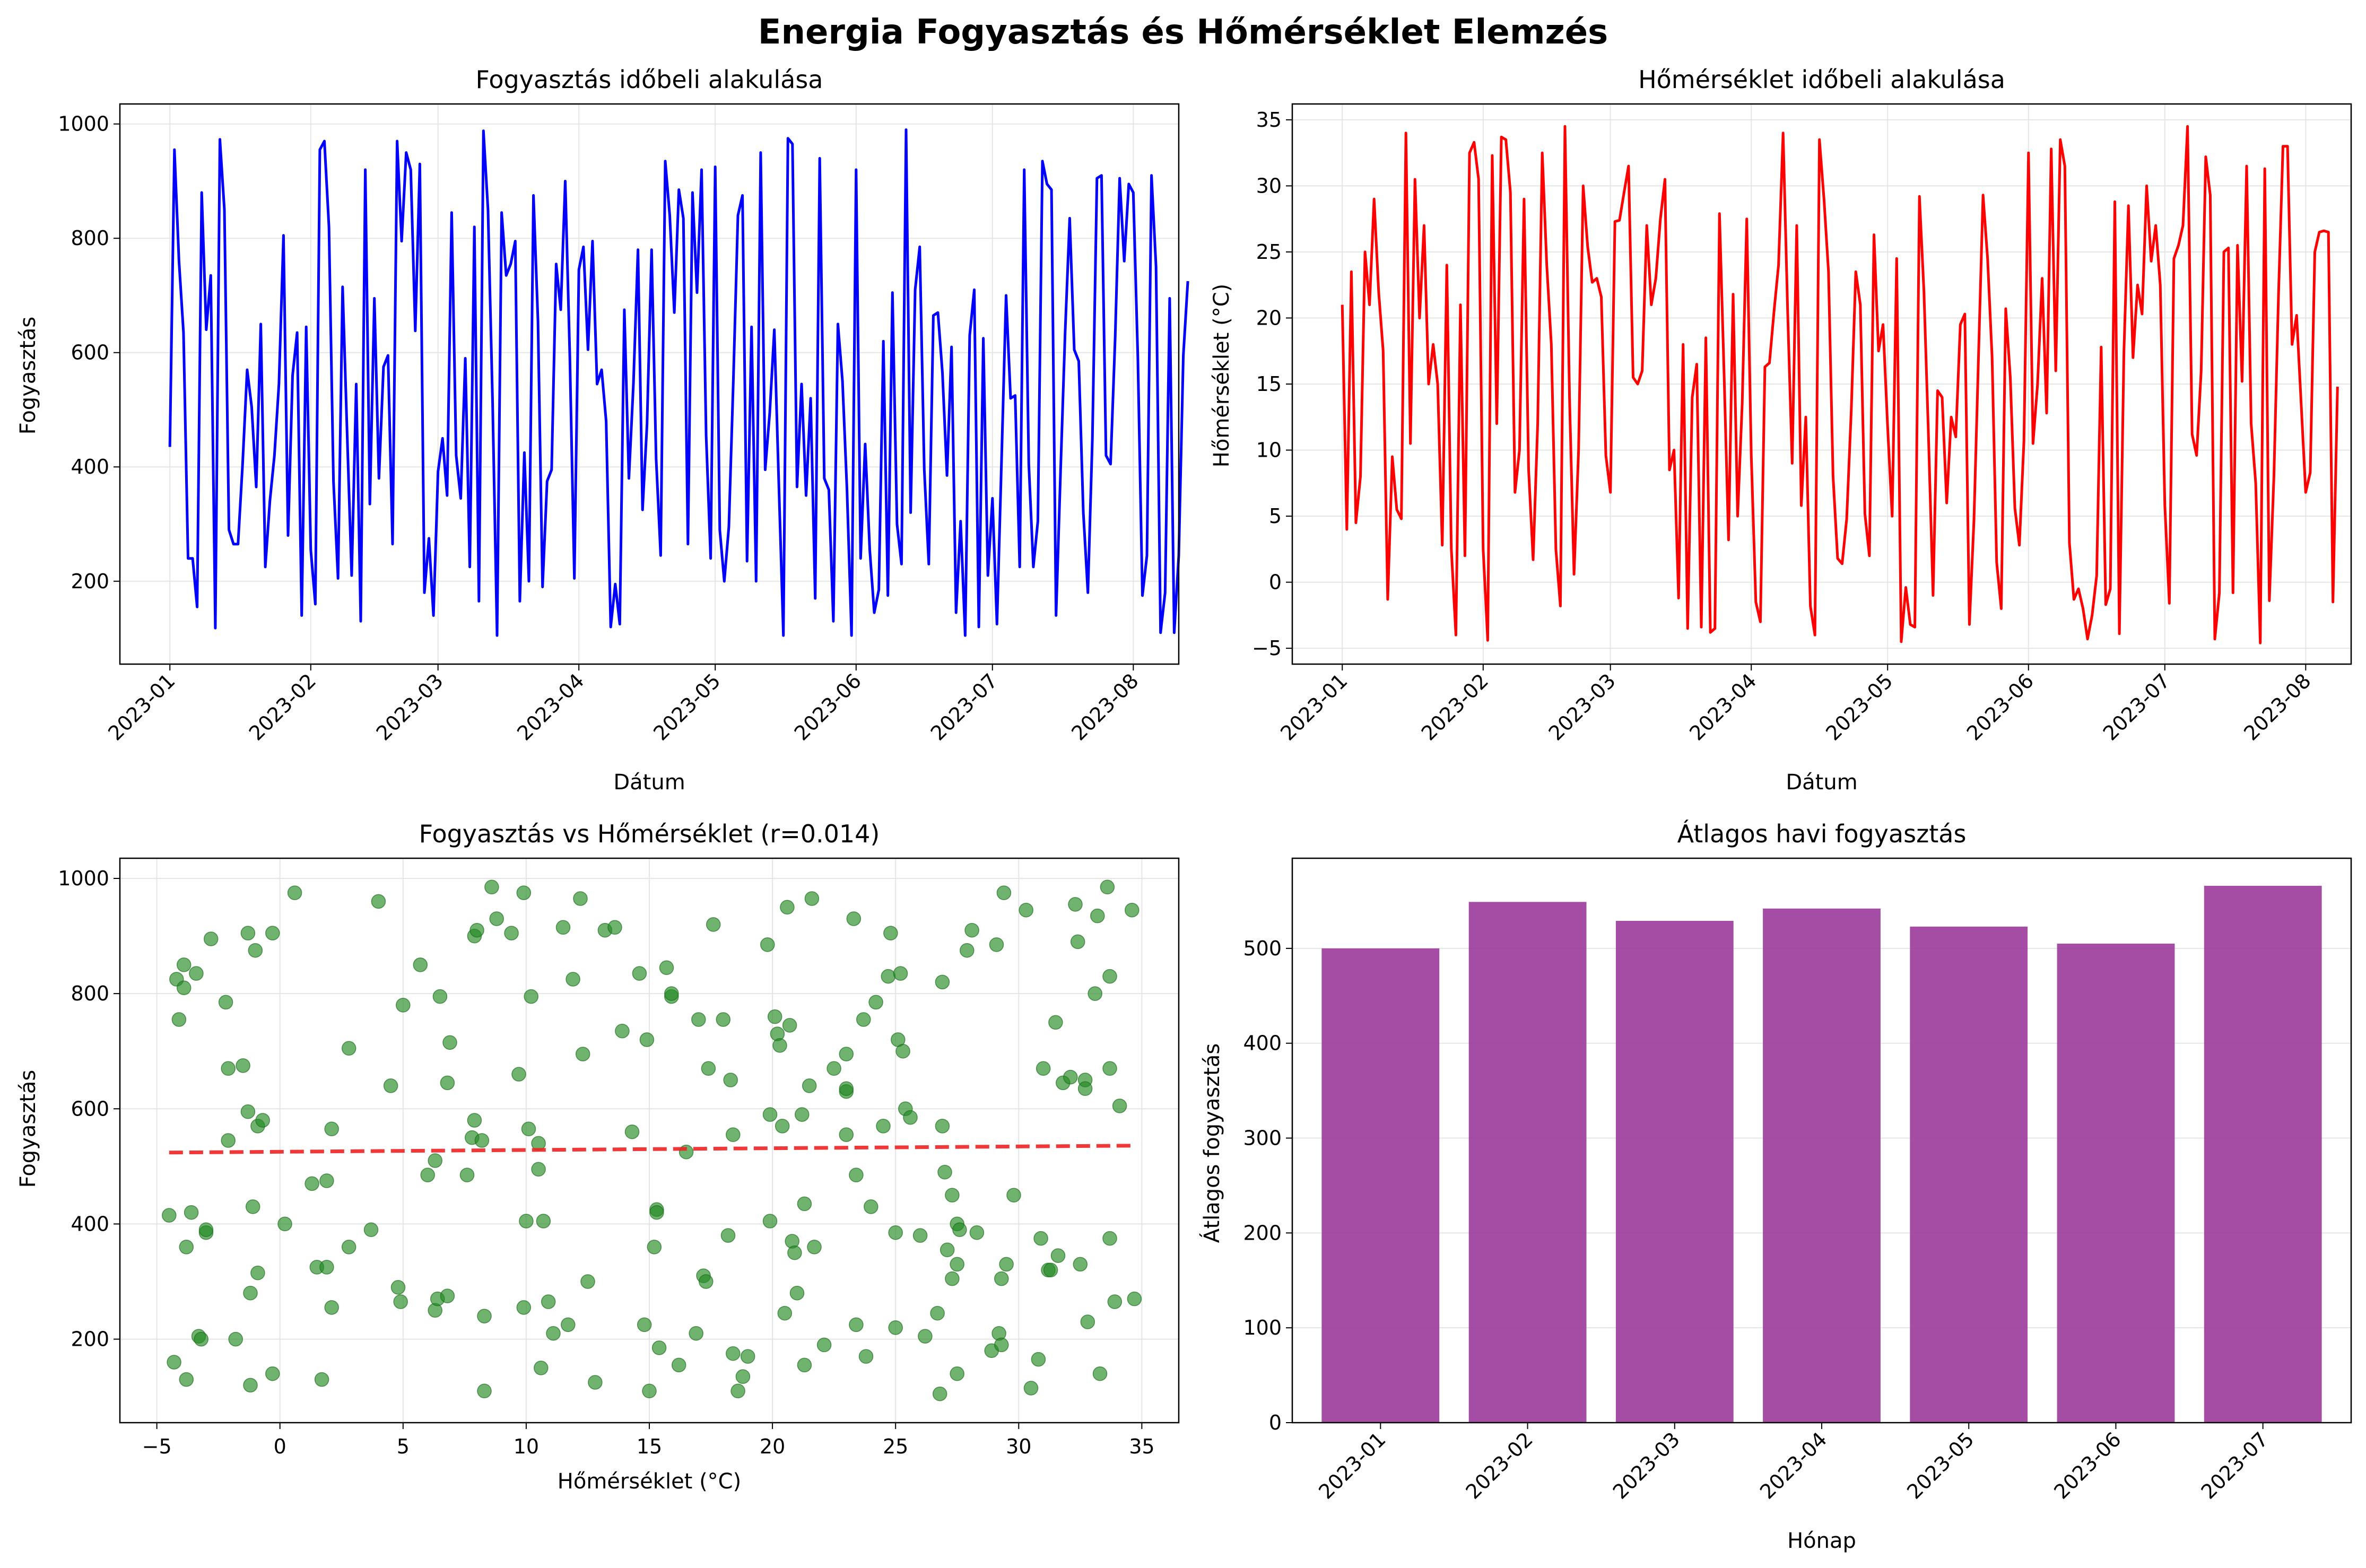 The image size is (2366, 1568). I want to click on monthly-bar-ytick-label-3: 300, so click(1262, 1138).